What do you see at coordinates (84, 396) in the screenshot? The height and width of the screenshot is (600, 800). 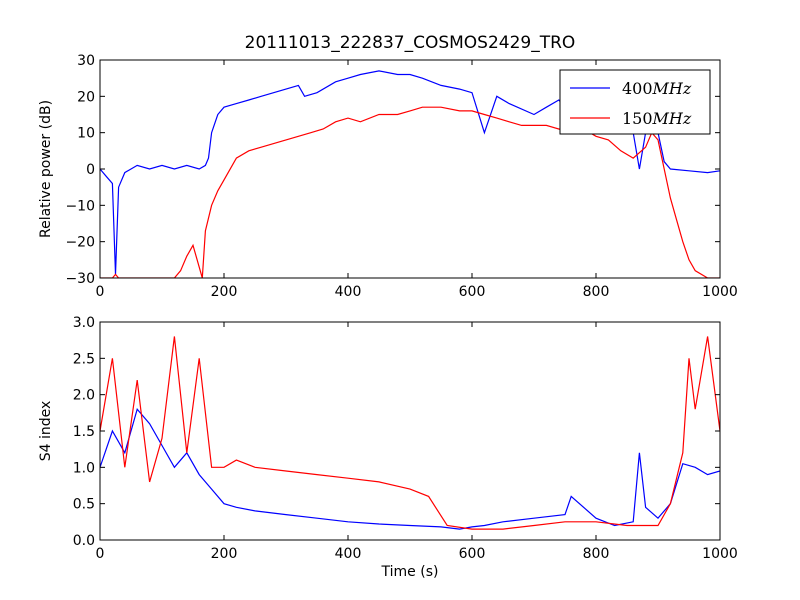 I see `y-tick-label: 2.0` at bounding box center [84, 396].